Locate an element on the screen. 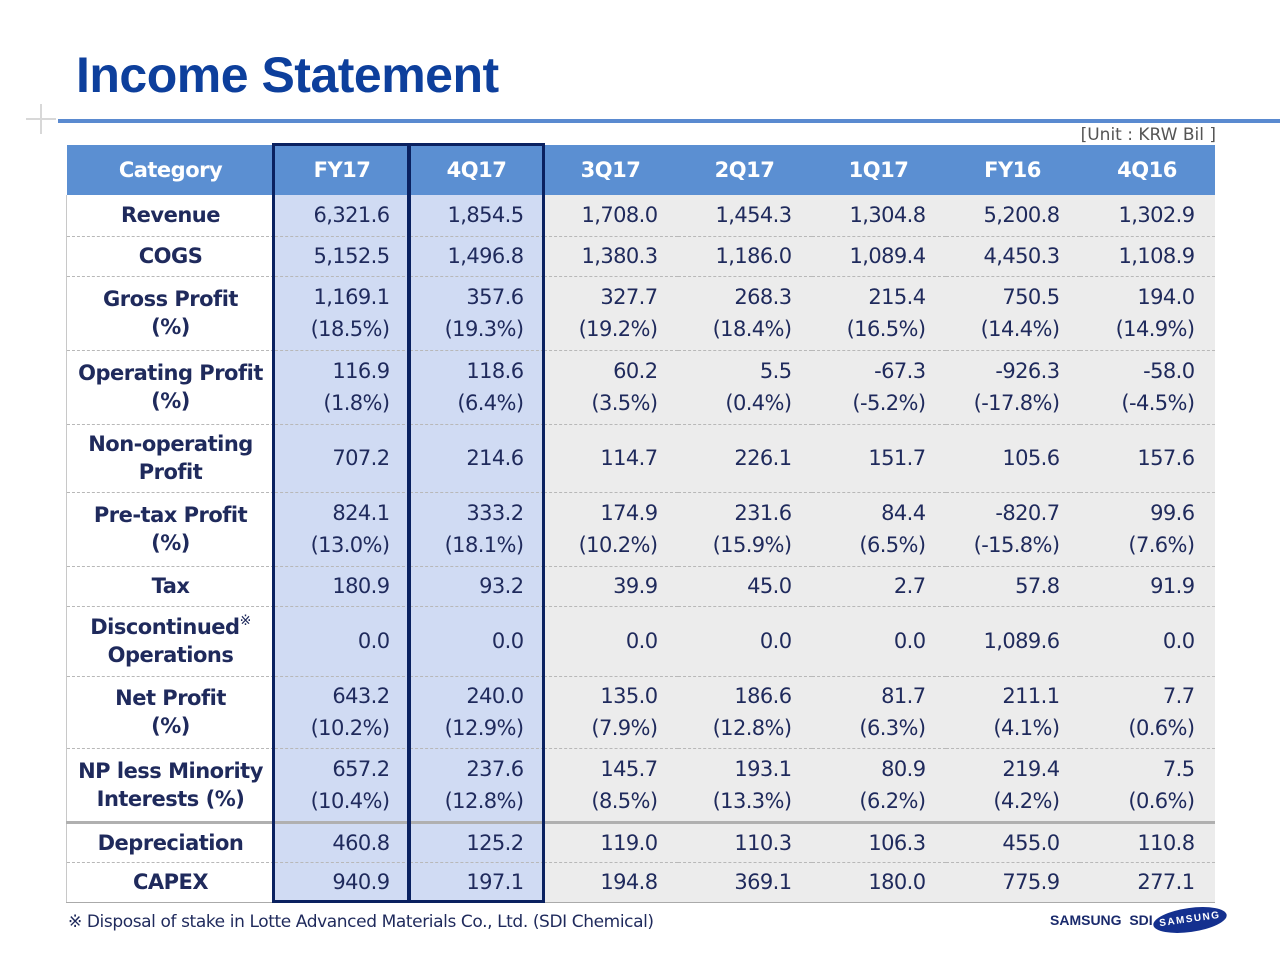  percent-value: (18.1%) is located at coordinates (484, 545).